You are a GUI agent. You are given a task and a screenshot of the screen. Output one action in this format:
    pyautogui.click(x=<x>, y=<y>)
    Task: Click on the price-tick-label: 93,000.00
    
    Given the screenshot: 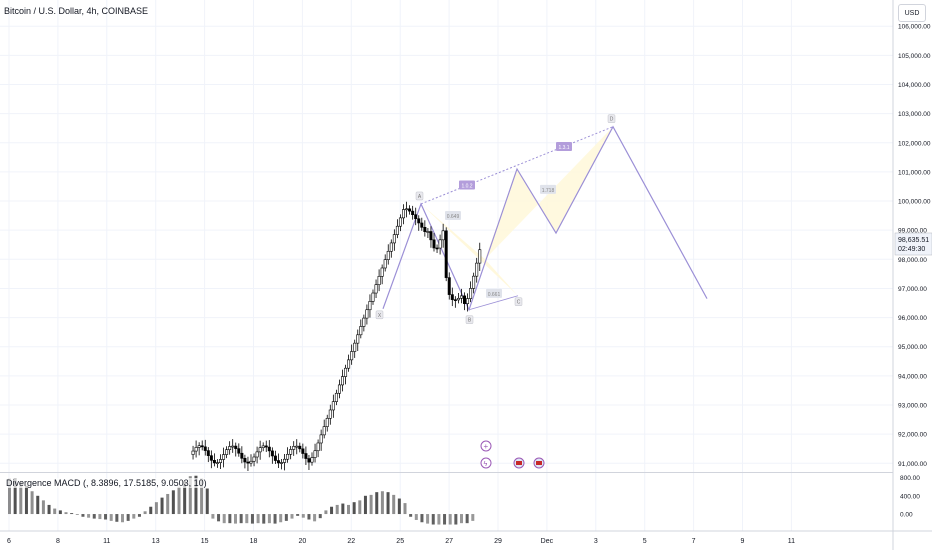 What is the action you would take?
    pyautogui.click(x=912, y=405)
    